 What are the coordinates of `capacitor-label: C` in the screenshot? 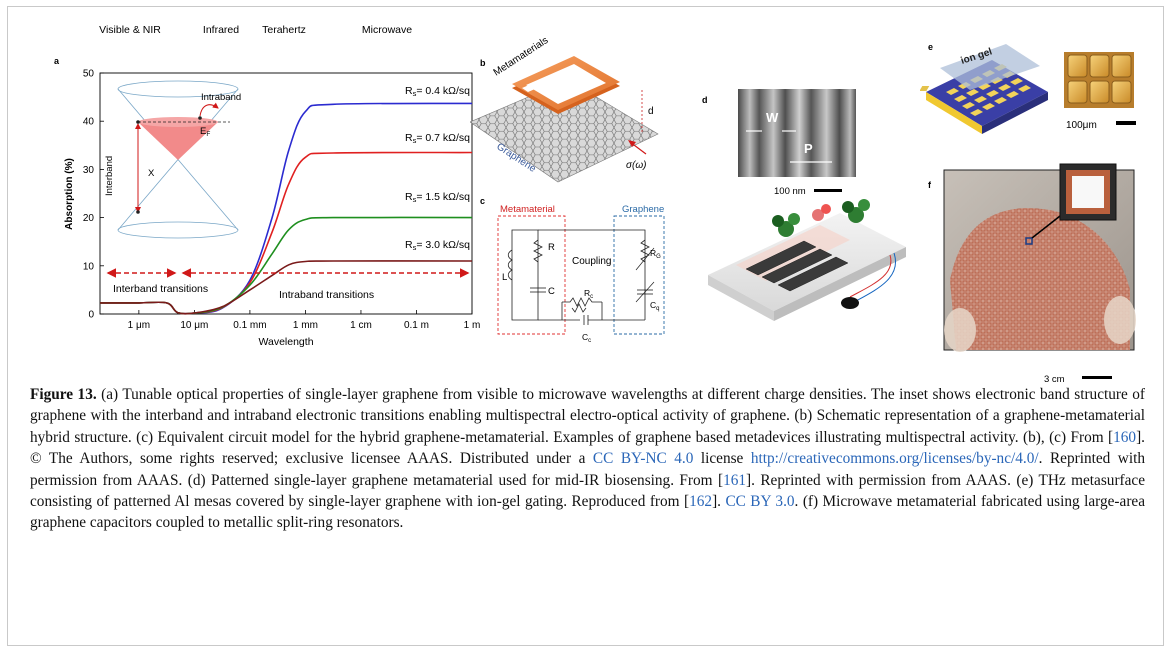 It's located at (551, 291).